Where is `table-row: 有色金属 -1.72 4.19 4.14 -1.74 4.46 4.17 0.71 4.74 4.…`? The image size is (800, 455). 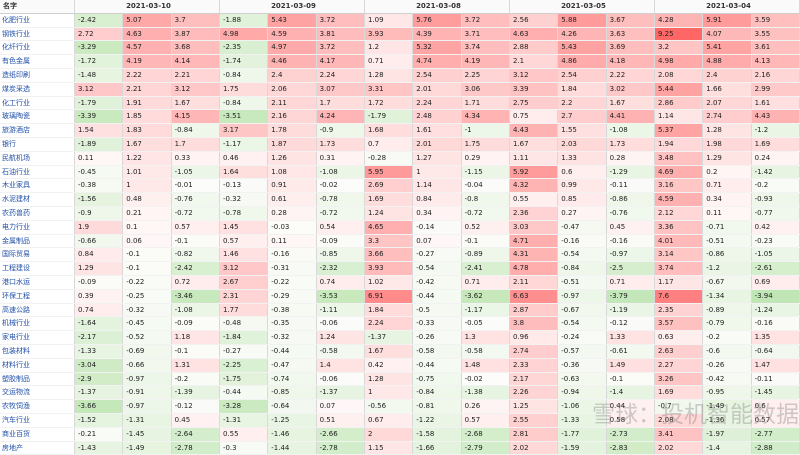
table-row: 有色金属 -1.72 4.19 4.14 -1.74 4.46 4.17 0.71 4.74 4.… is located at coordinates (400, 61).